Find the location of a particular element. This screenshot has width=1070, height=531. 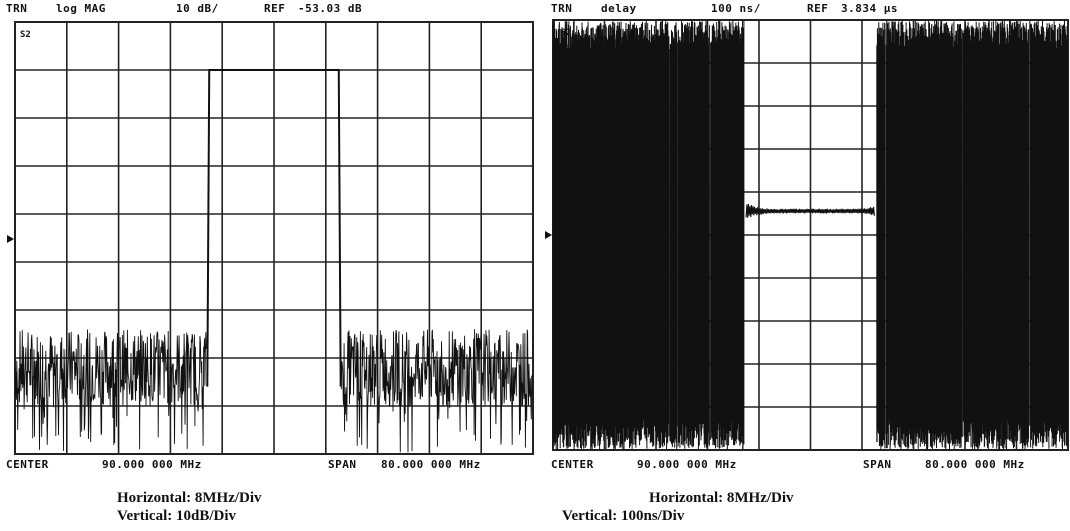

magnitude-chart-header: TRN log MAG 10 dB/ REF -53.03 dB is located at coordinates (270, 11).